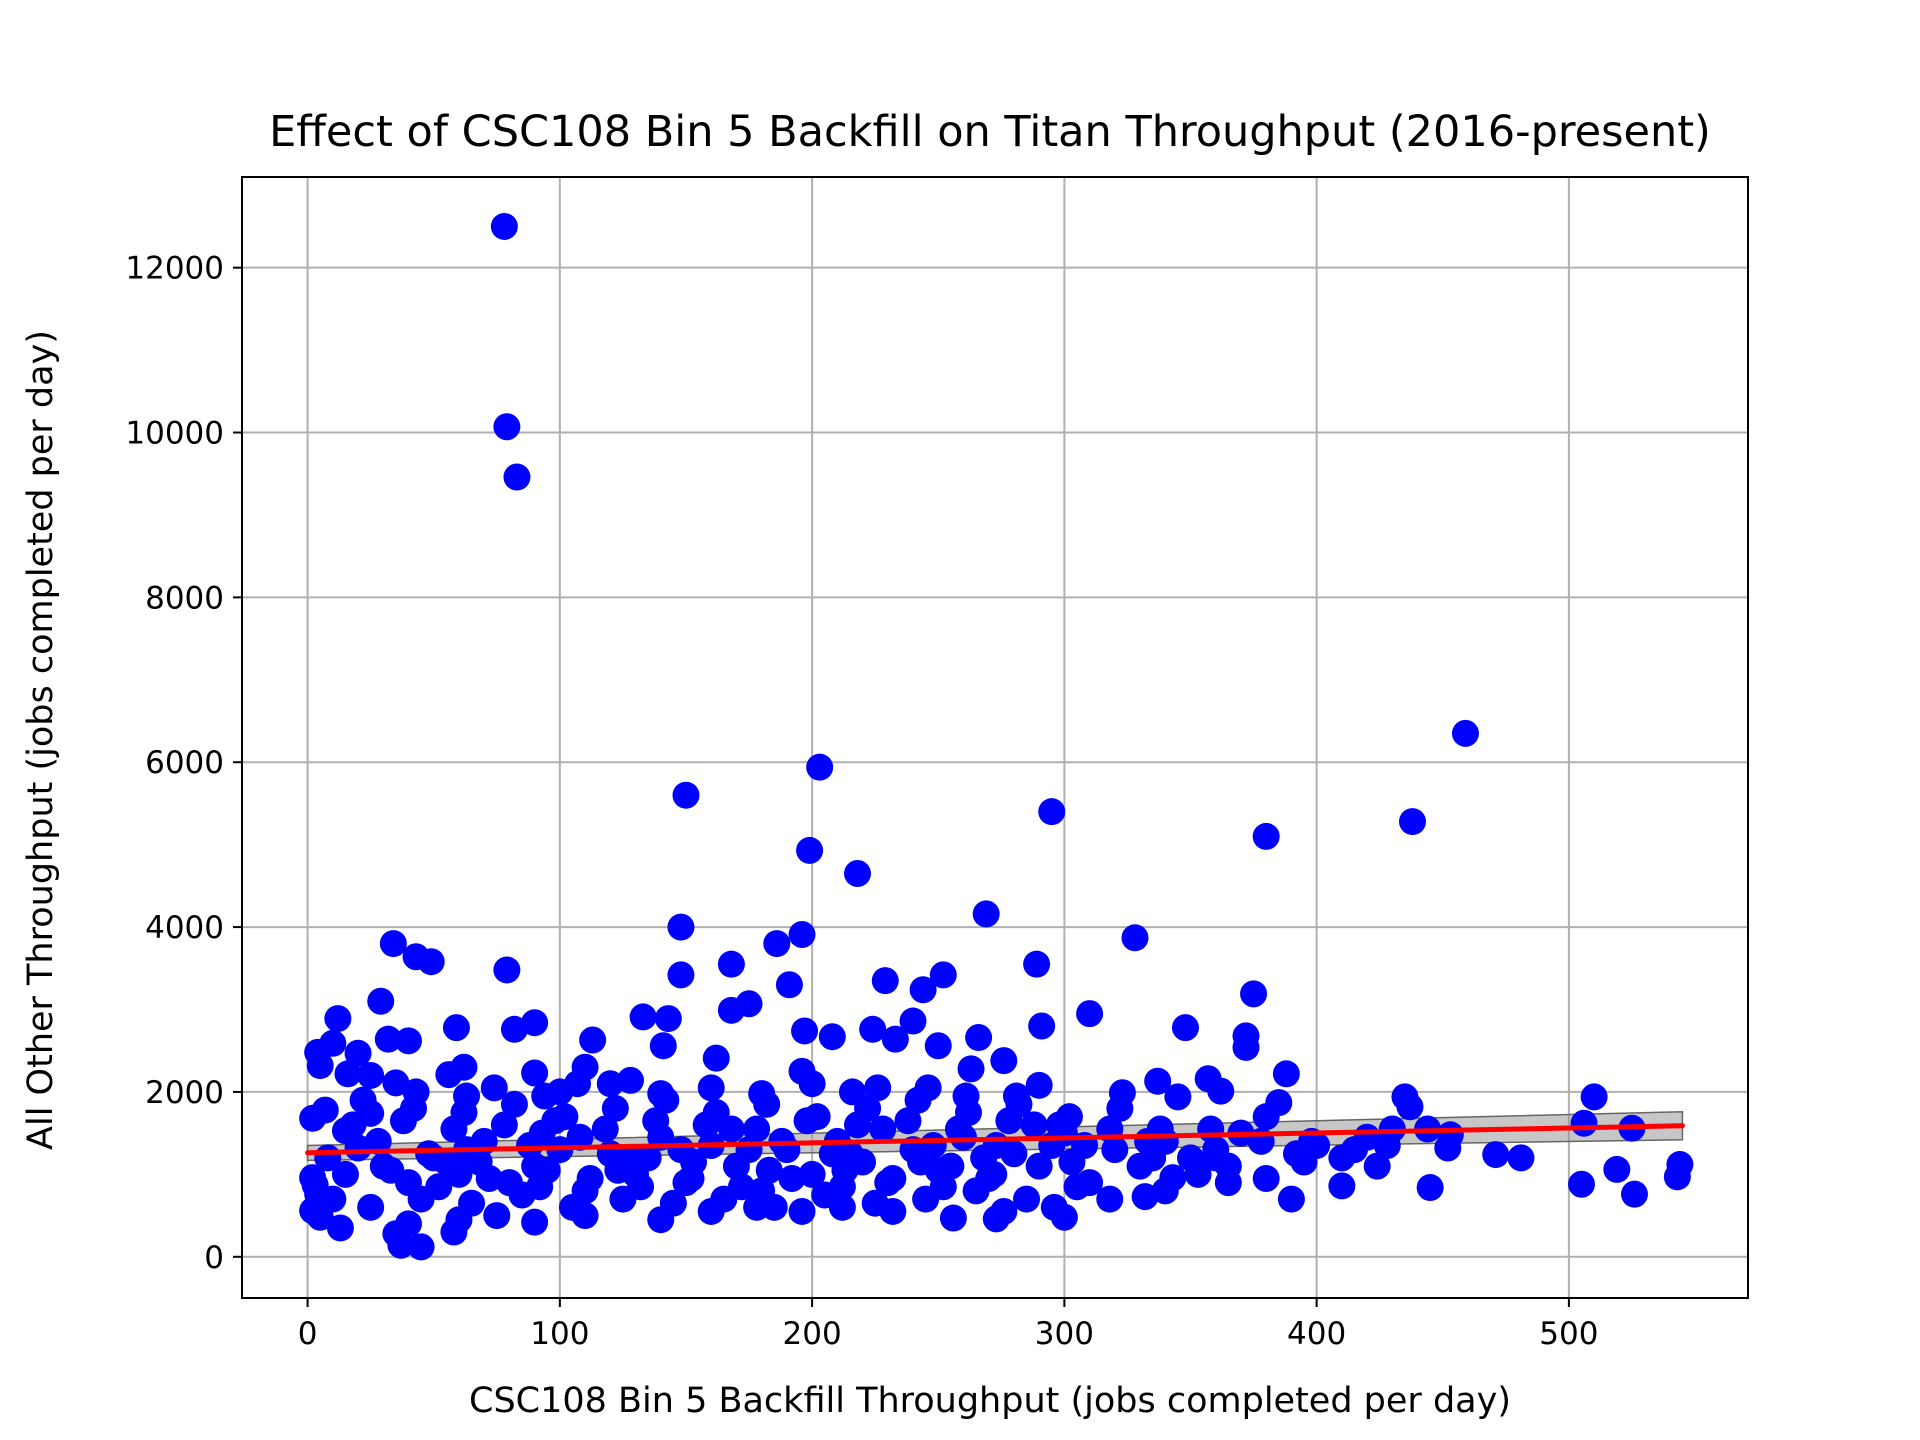 This screenshot has height=1440, width=1920. I want to click on regression-line-layer, so click(995, 1139).